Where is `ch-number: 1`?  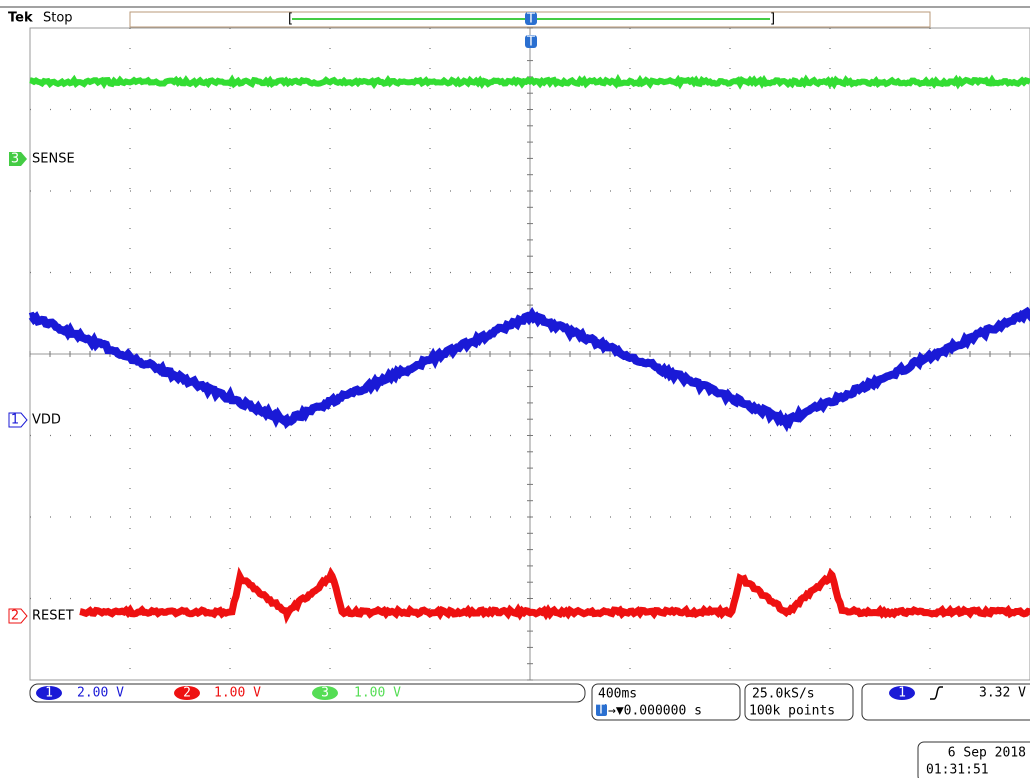
ch-number: 1 is located at coordinates (15, 420).